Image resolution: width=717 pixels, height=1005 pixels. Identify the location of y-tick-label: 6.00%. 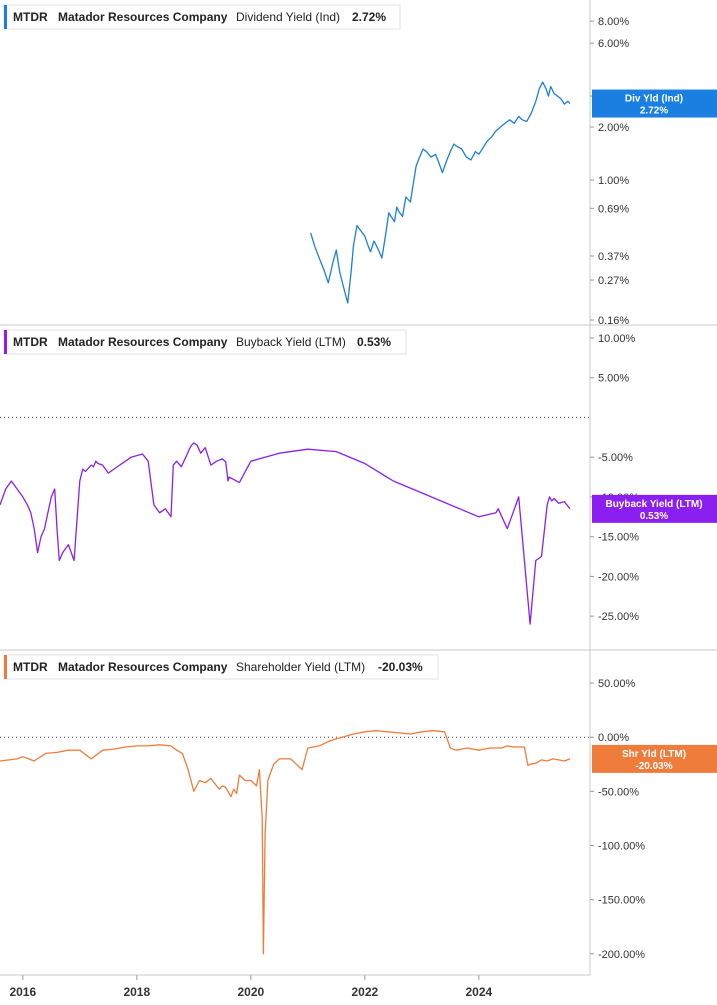
(613, 44).